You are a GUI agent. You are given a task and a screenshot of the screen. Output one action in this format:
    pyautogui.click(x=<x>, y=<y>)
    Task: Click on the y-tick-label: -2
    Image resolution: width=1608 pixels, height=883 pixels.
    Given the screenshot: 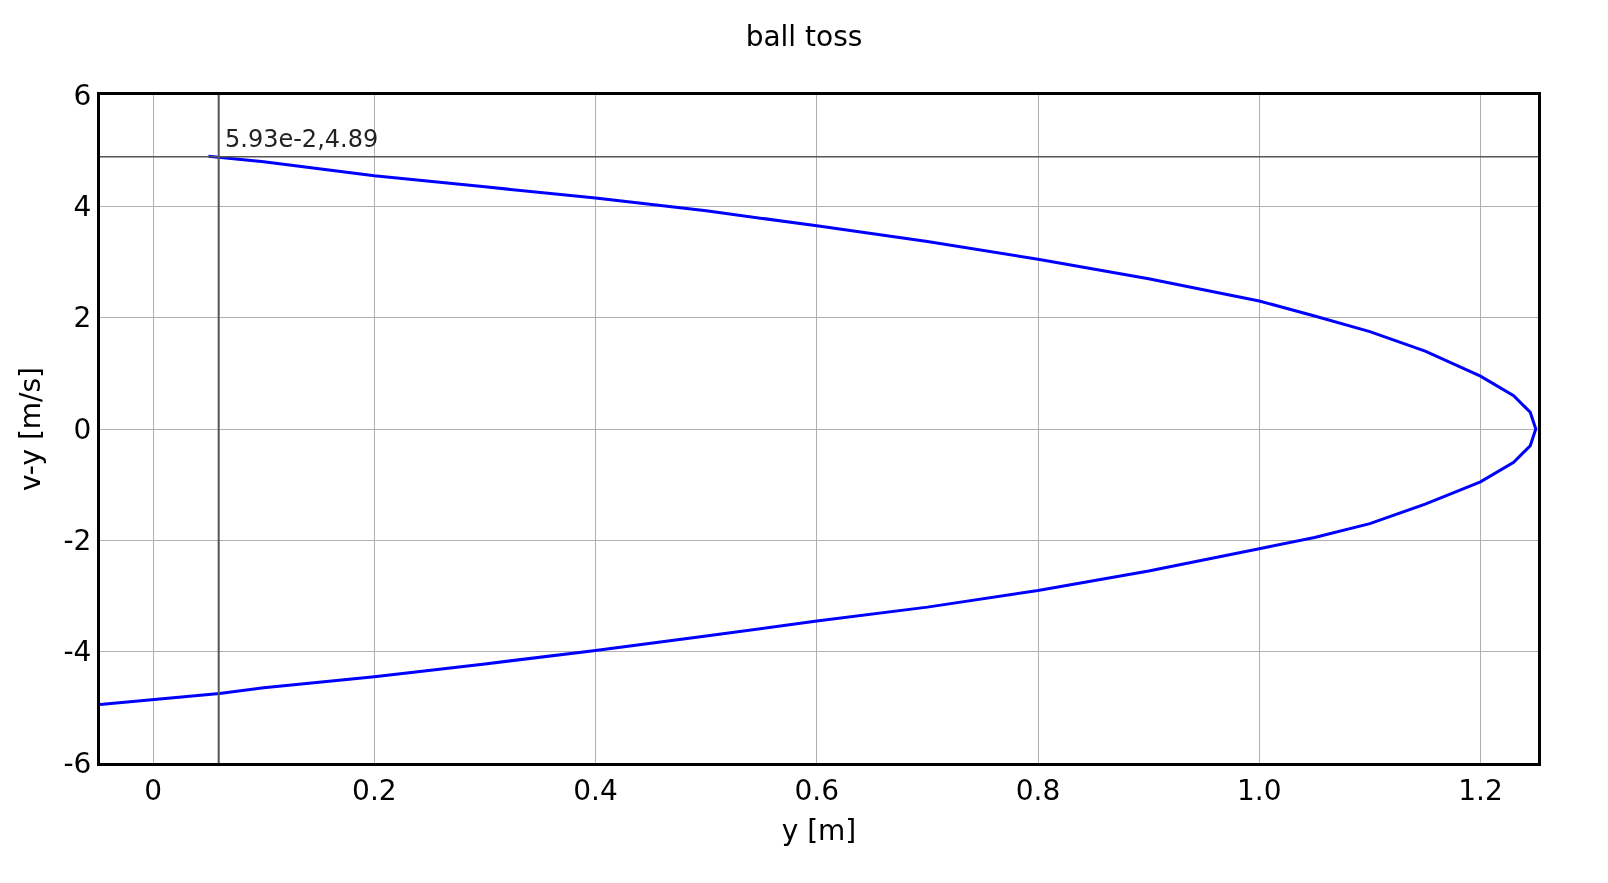 What is the action you would take?
    pyautogui.click(x=77, y=541)
    